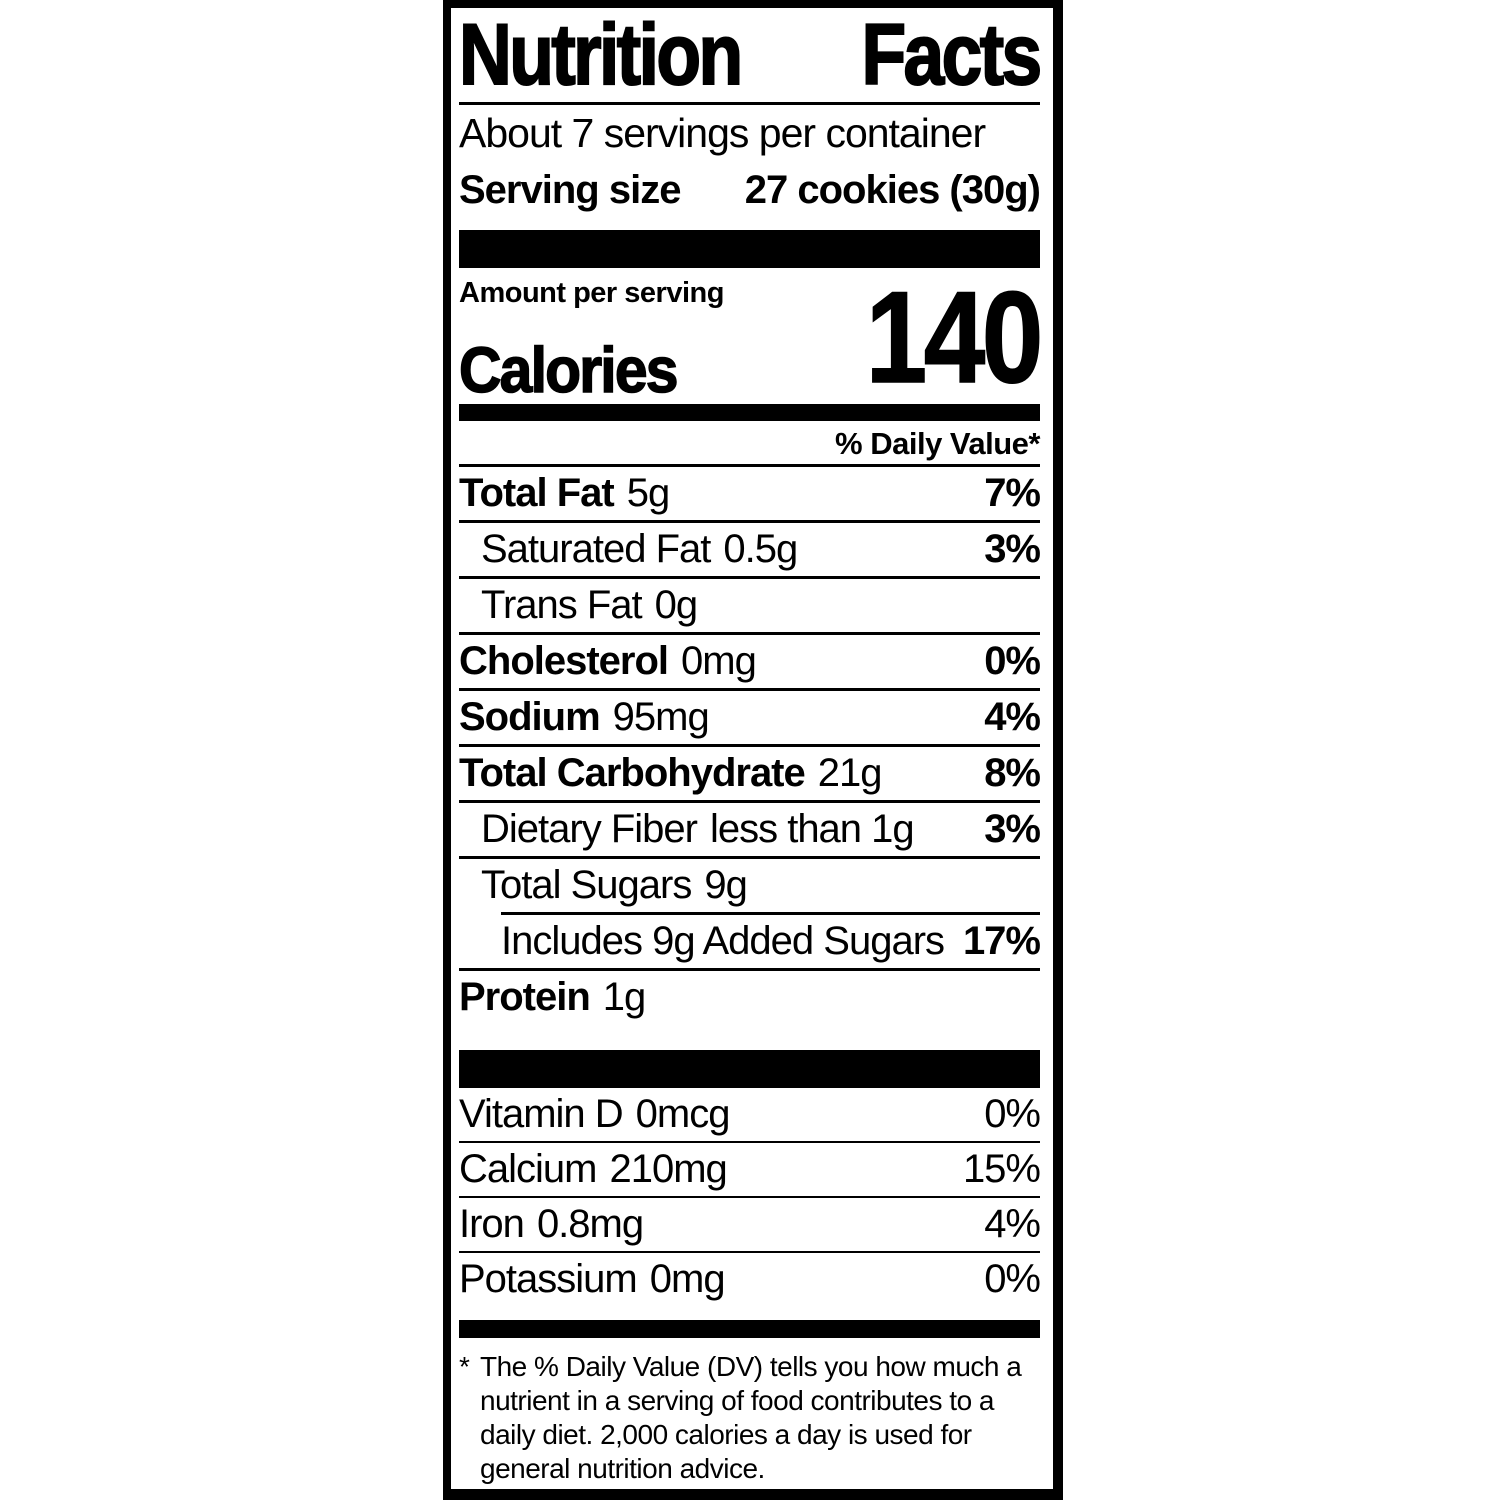  I want to click on micronutrient-row: Iron 0.8mg 4%, so click(750, 1224).